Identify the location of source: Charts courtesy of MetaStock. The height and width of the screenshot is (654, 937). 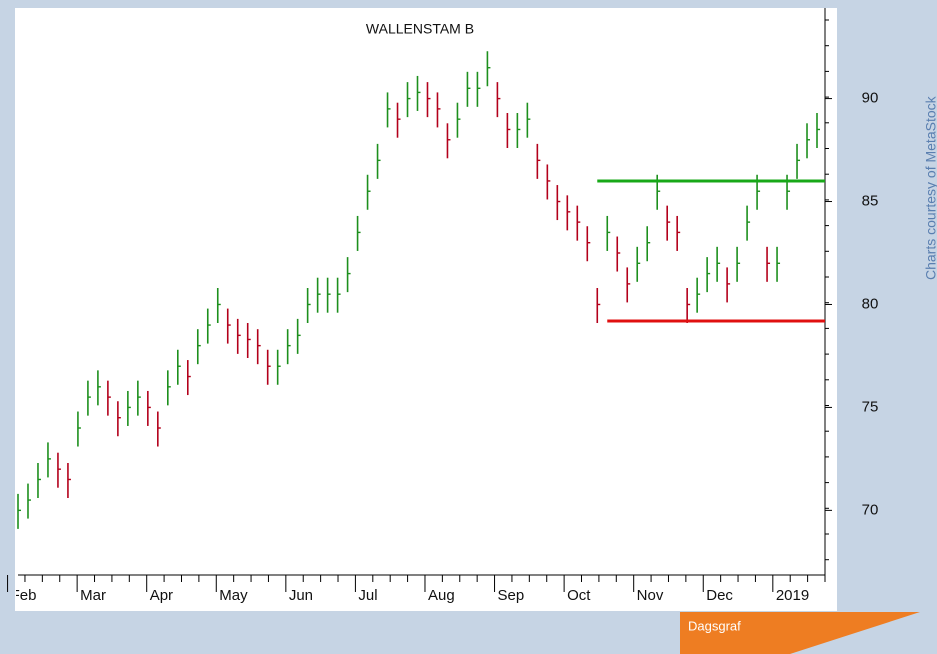
(930, 187).